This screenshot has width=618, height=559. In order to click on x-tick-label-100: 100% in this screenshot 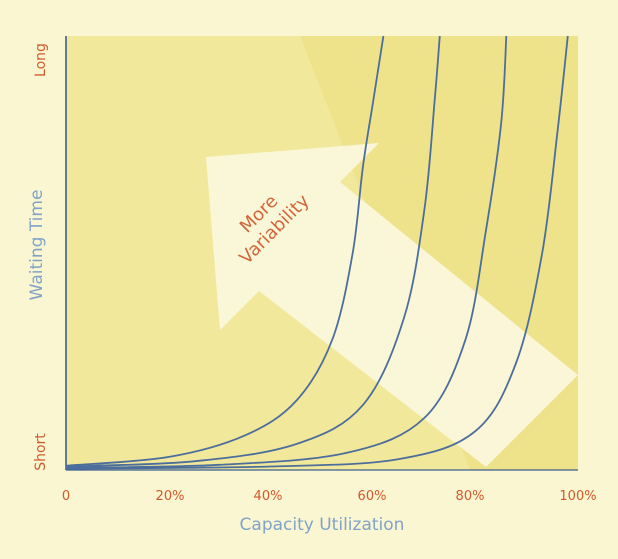, I will do `click(577, 496)`.